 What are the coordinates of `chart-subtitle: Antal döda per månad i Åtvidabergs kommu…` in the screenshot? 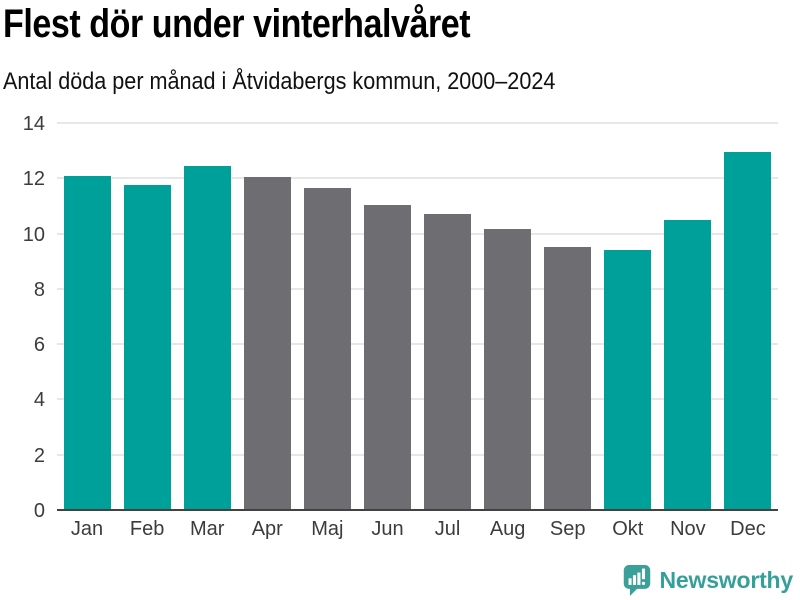 It's located at (279, 81).